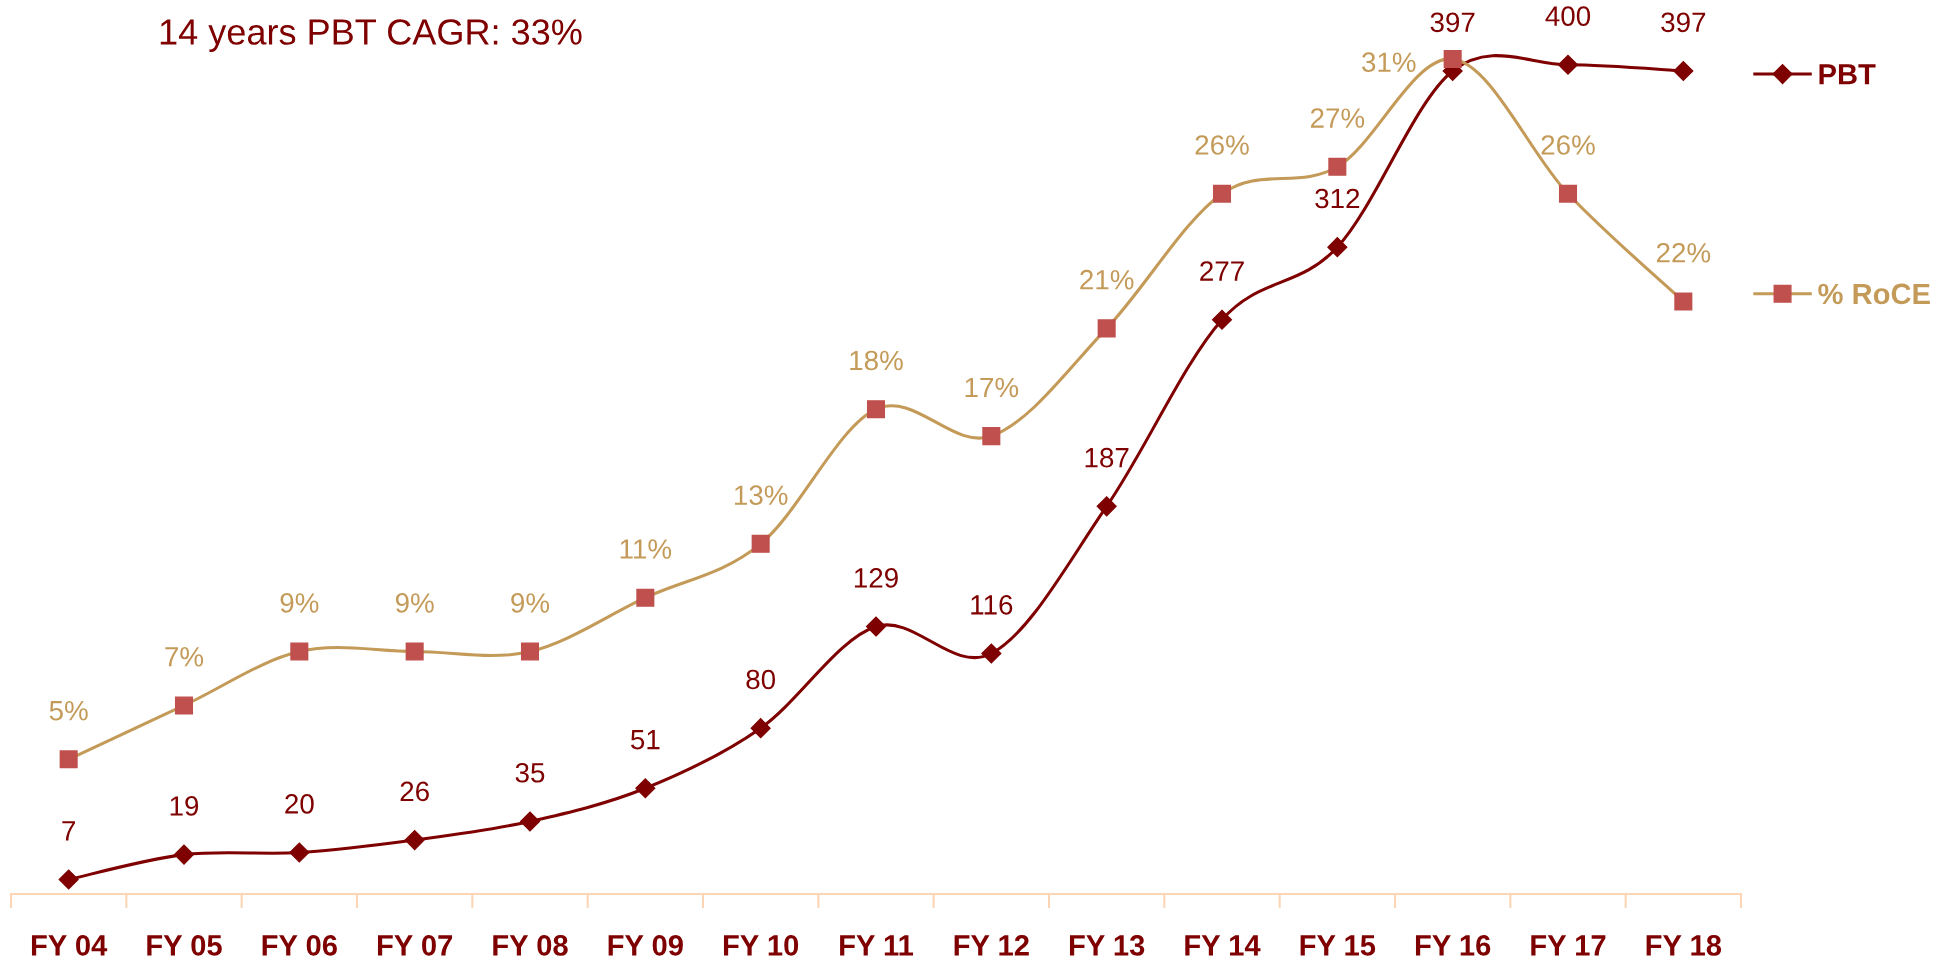 The image size is (1949, 958). What do you see at coordinates (68, 831) in the screenshot?
I see `data-label: 7` at bounding box center [68, 831].